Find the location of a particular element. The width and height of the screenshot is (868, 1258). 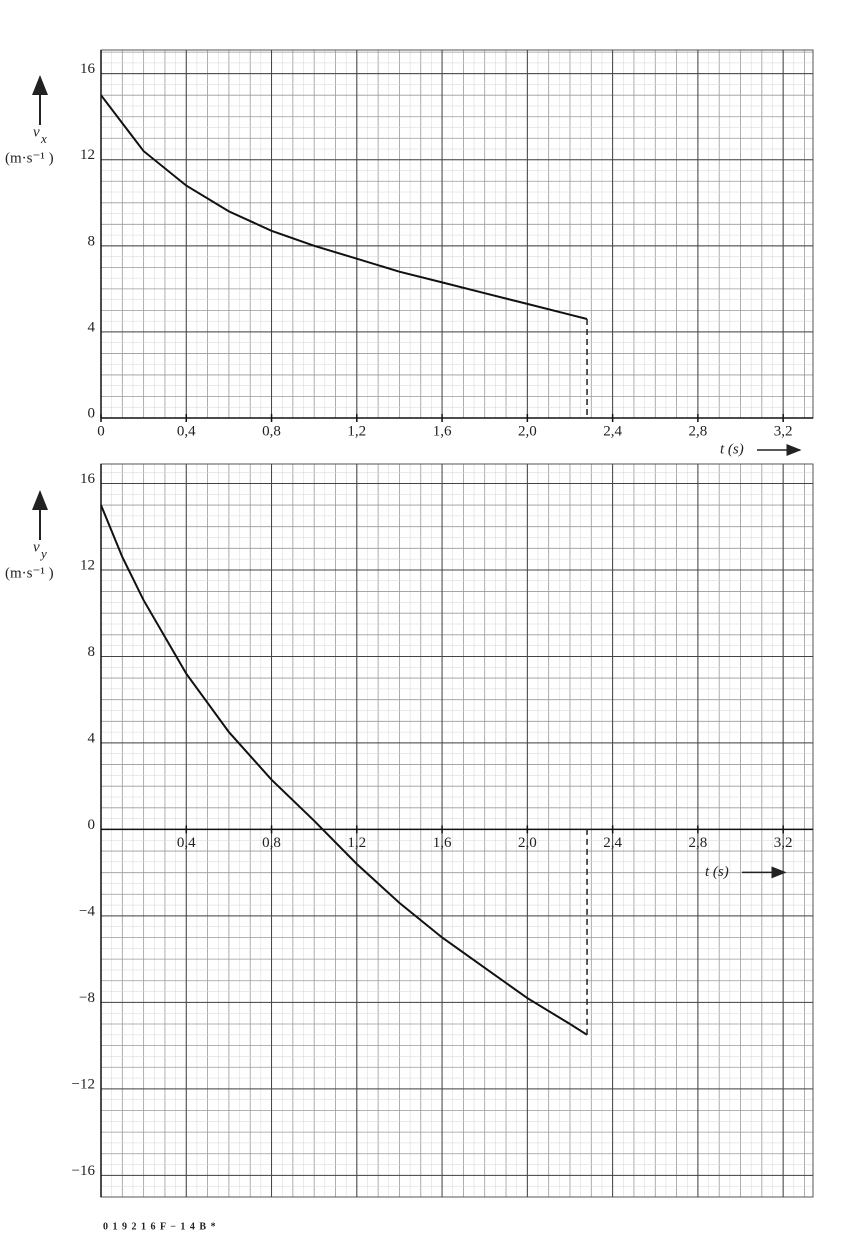

data-line is located at coordinates (344, 207).